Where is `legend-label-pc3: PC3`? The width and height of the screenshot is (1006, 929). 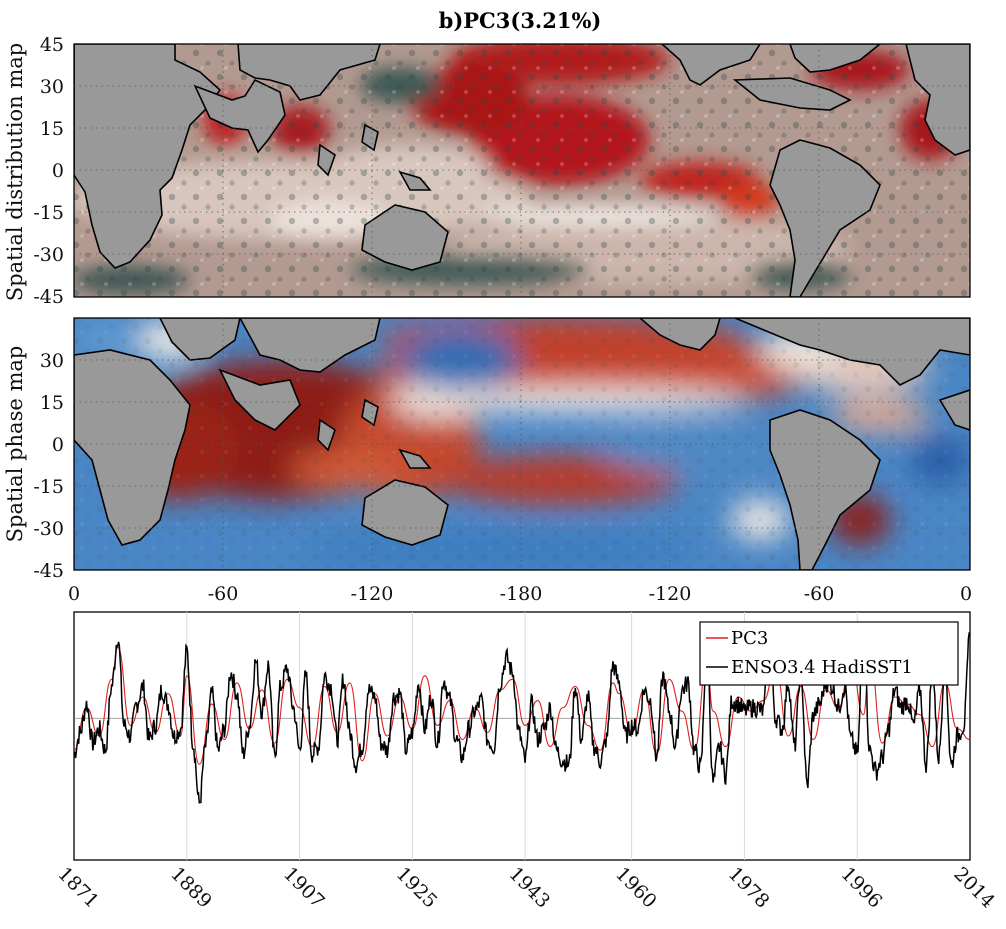 legend-label-pc3: PC3 is located at coordinates (749, 638).